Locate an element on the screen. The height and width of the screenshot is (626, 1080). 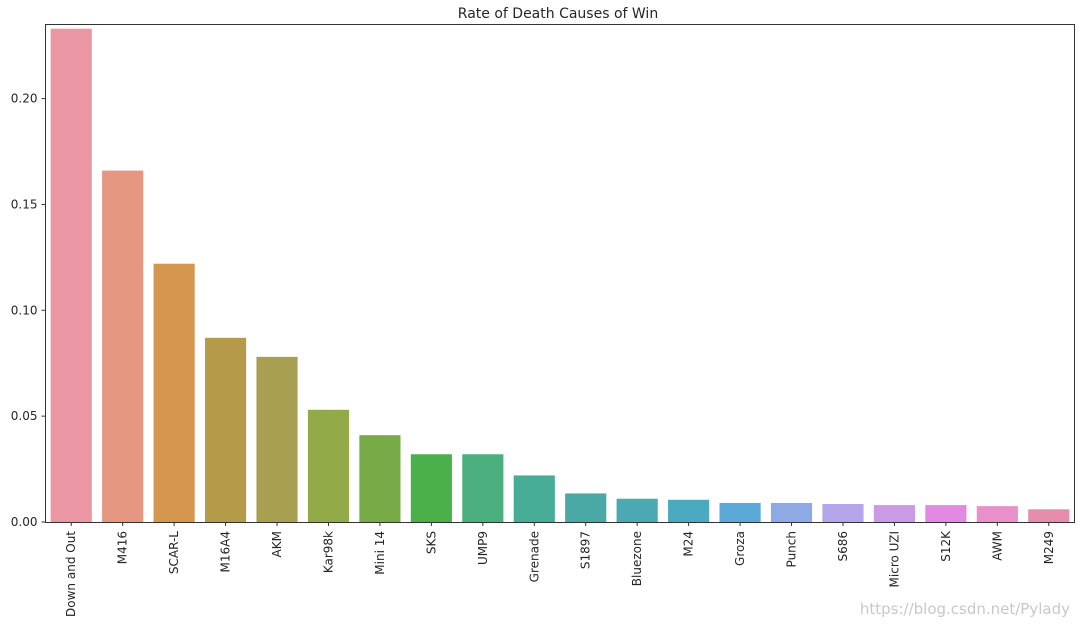
x-tick-label: AWM is located at coordinates (997, 546).